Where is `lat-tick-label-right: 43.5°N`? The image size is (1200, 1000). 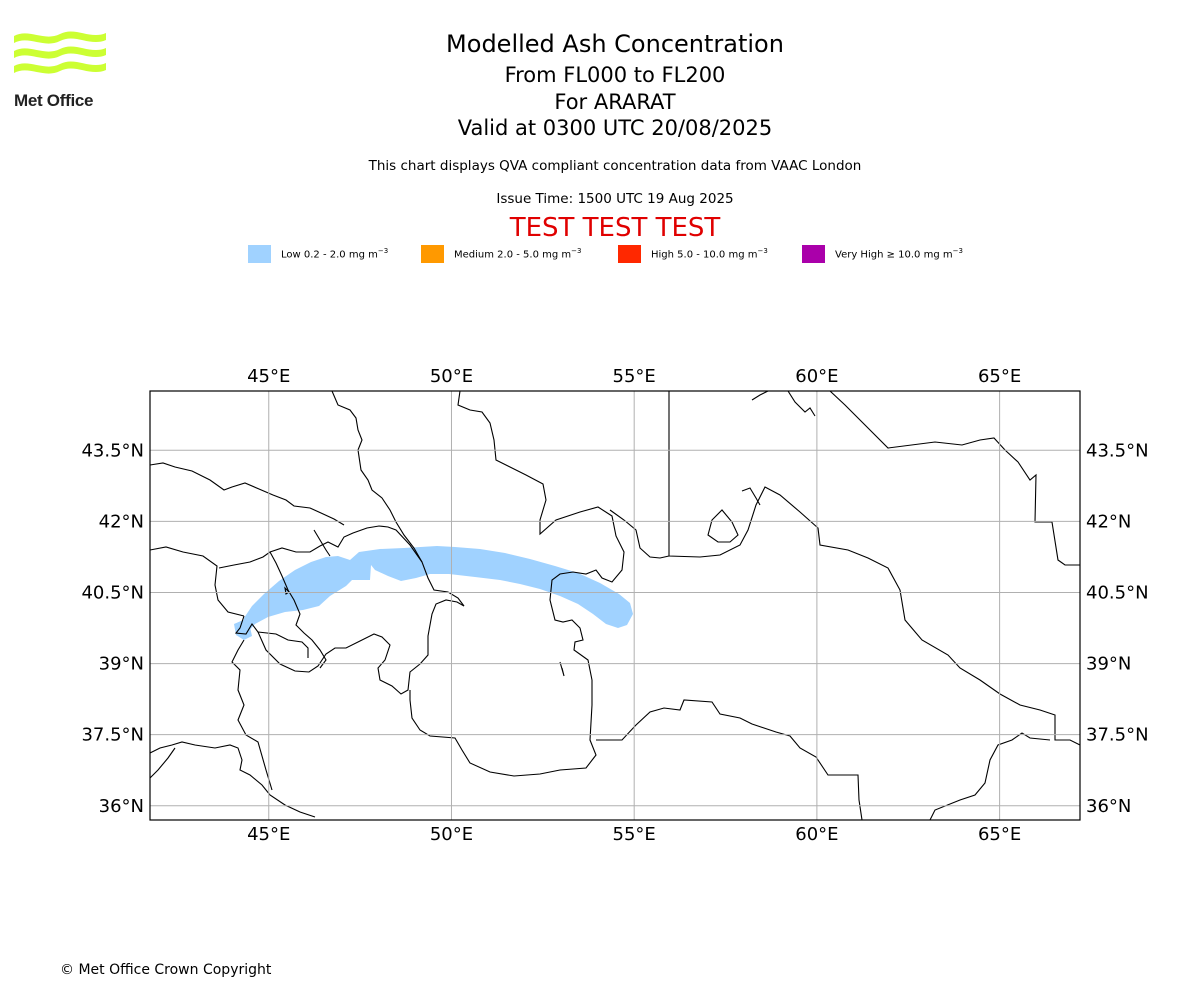 lat-tick-label-right: 43.5°N is located at coordinates (1117, 450).